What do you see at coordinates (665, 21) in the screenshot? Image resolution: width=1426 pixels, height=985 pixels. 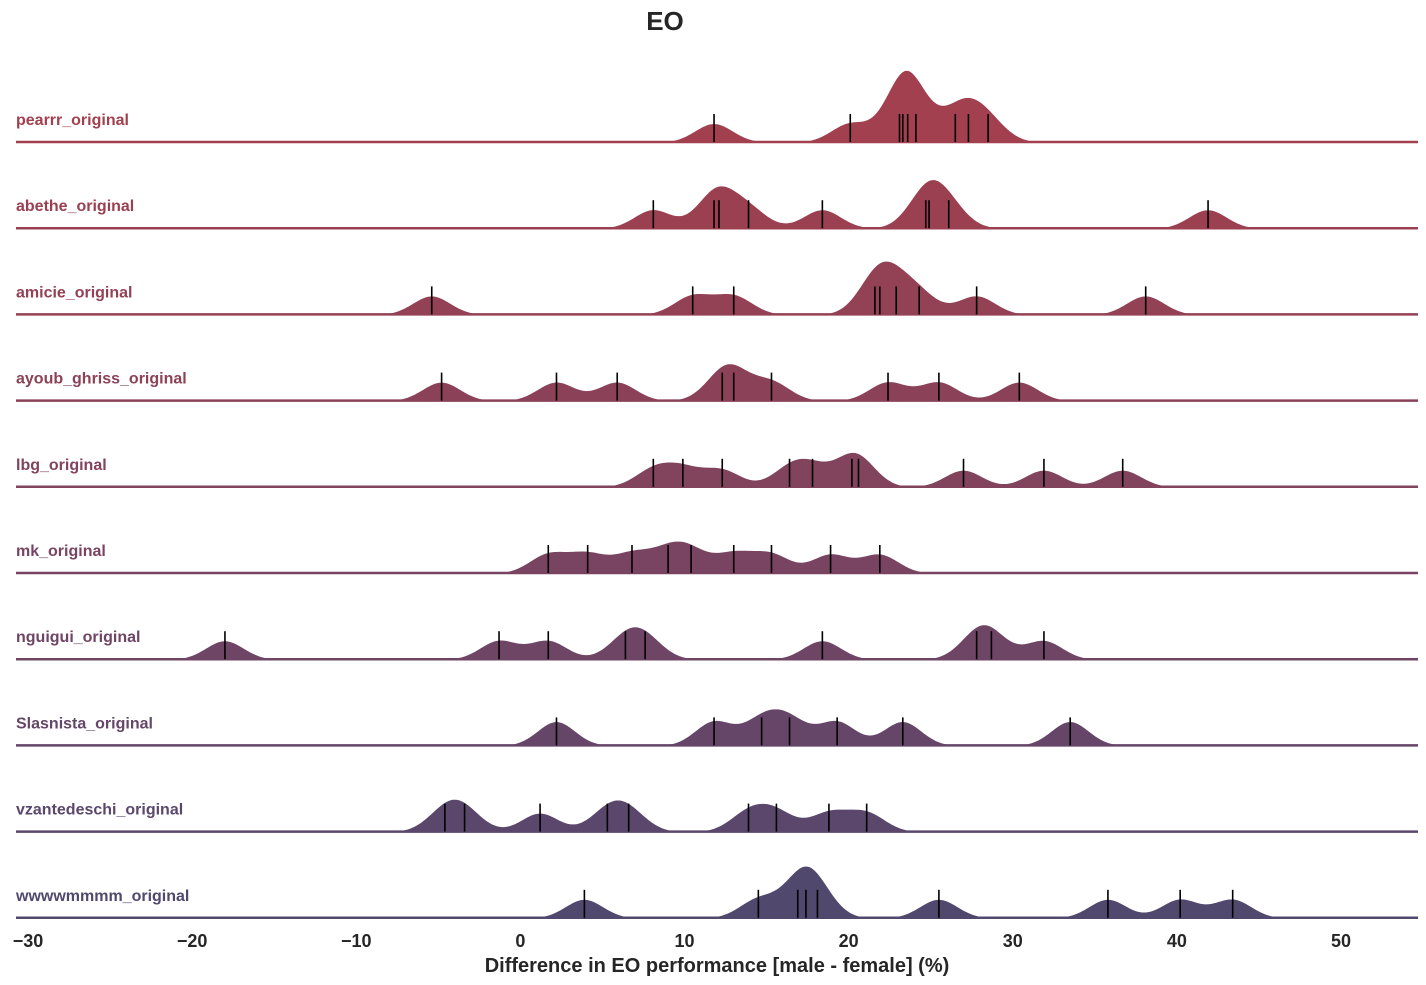 I see `chart-title: EO` at bounding box center [665, 21].